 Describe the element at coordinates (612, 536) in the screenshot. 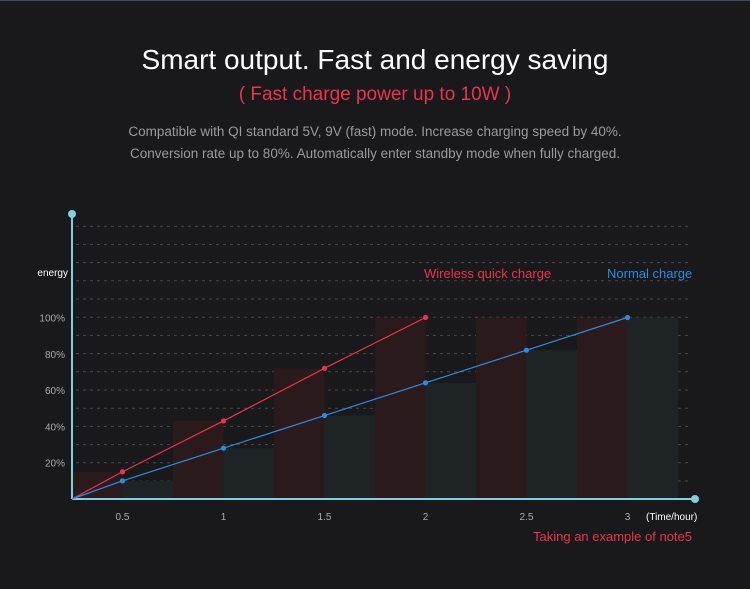

I see `chart-note: Taking an example of note5` at that location.